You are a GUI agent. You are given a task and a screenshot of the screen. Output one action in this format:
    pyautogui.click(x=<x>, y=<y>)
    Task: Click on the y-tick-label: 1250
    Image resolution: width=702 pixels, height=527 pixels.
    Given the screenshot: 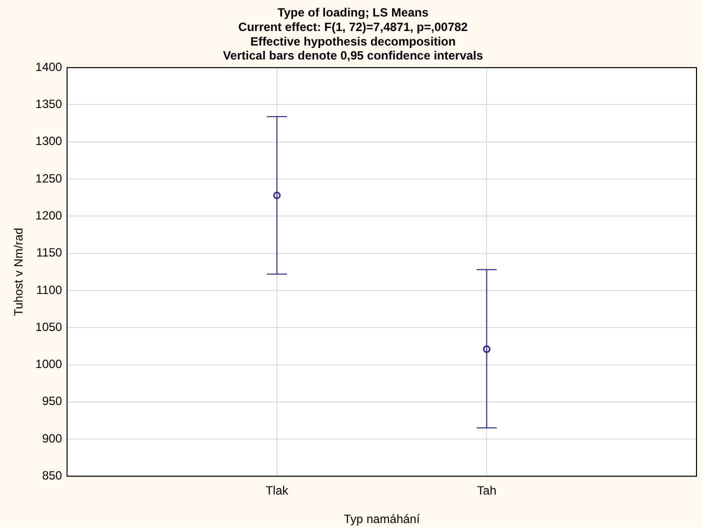 What is the action you would take?
    pyautogui.click(x=48, y=178)
    